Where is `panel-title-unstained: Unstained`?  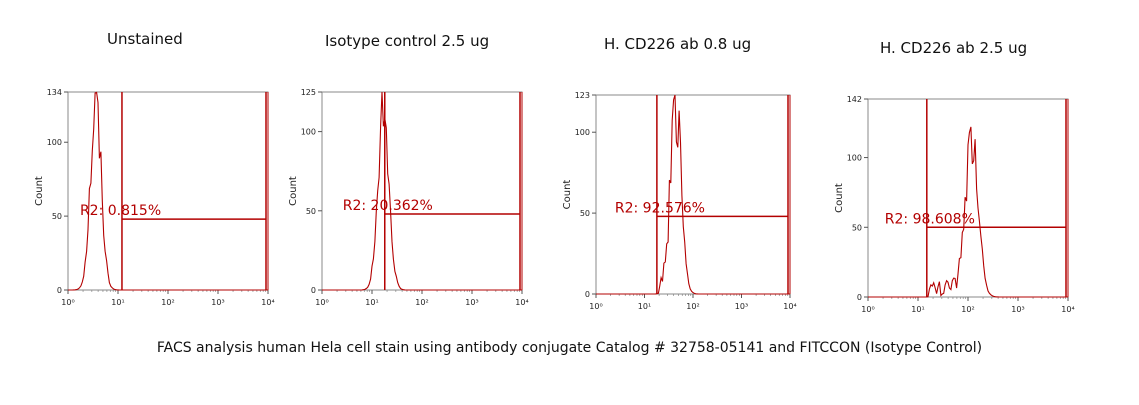 panel-title-unstained: Unstained is located at coordinates (145, 39).